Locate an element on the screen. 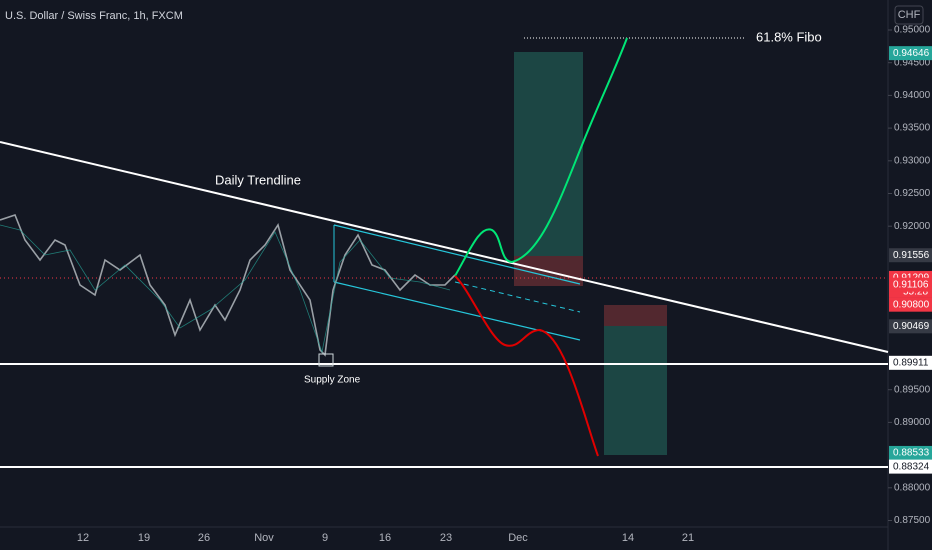  stop-zone is located at coordinates (635, 315).